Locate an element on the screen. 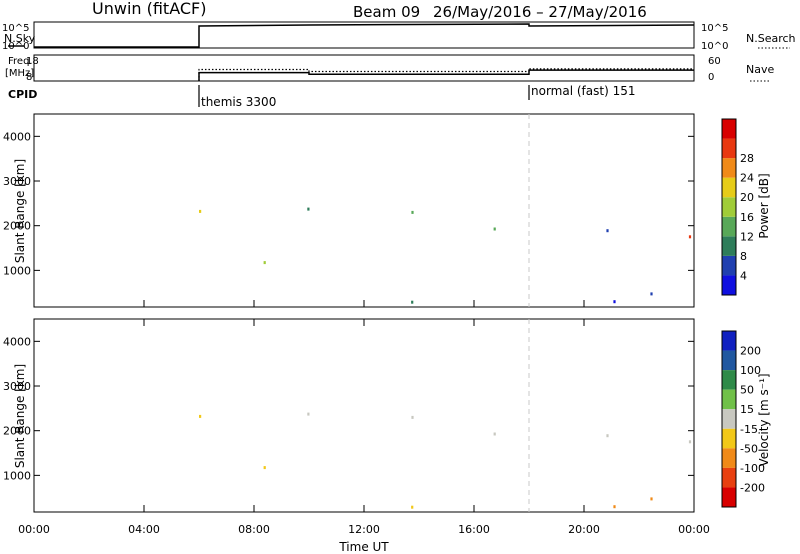  nave-tick-bottom: 0 is located at coordinates (711, 77).